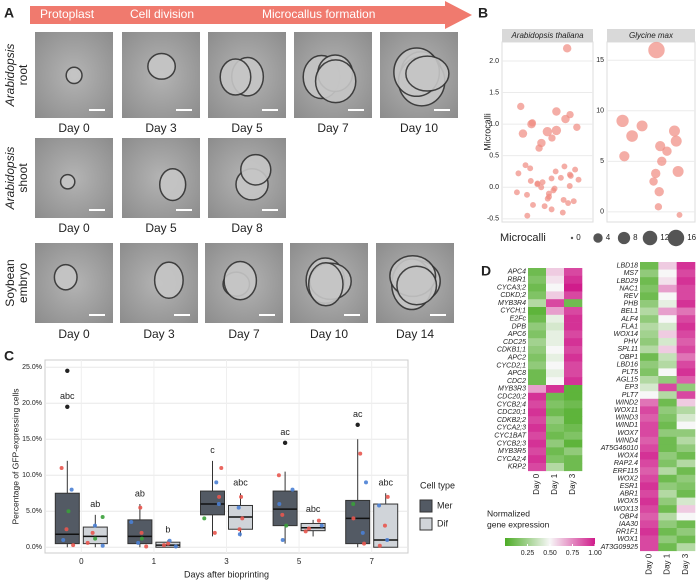 The width and height of the screenshot is (700, 582). I want to click on facet-title: Arabidopsis thaliana, so click(547, 35).